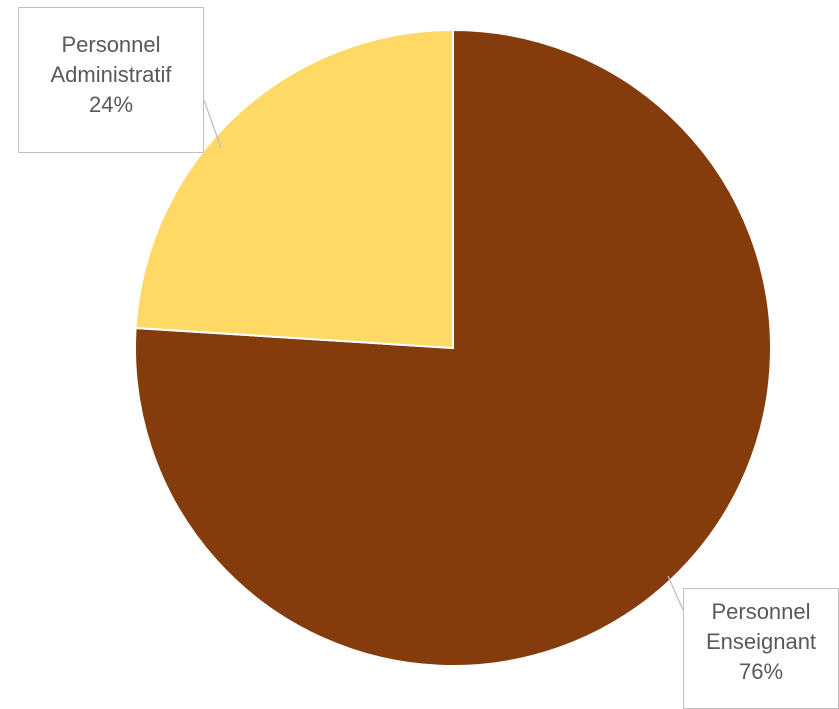  Describe the element at coordinates (111, 104) in the screenshot. I see `label-administratif-percent: 24%` at that location.